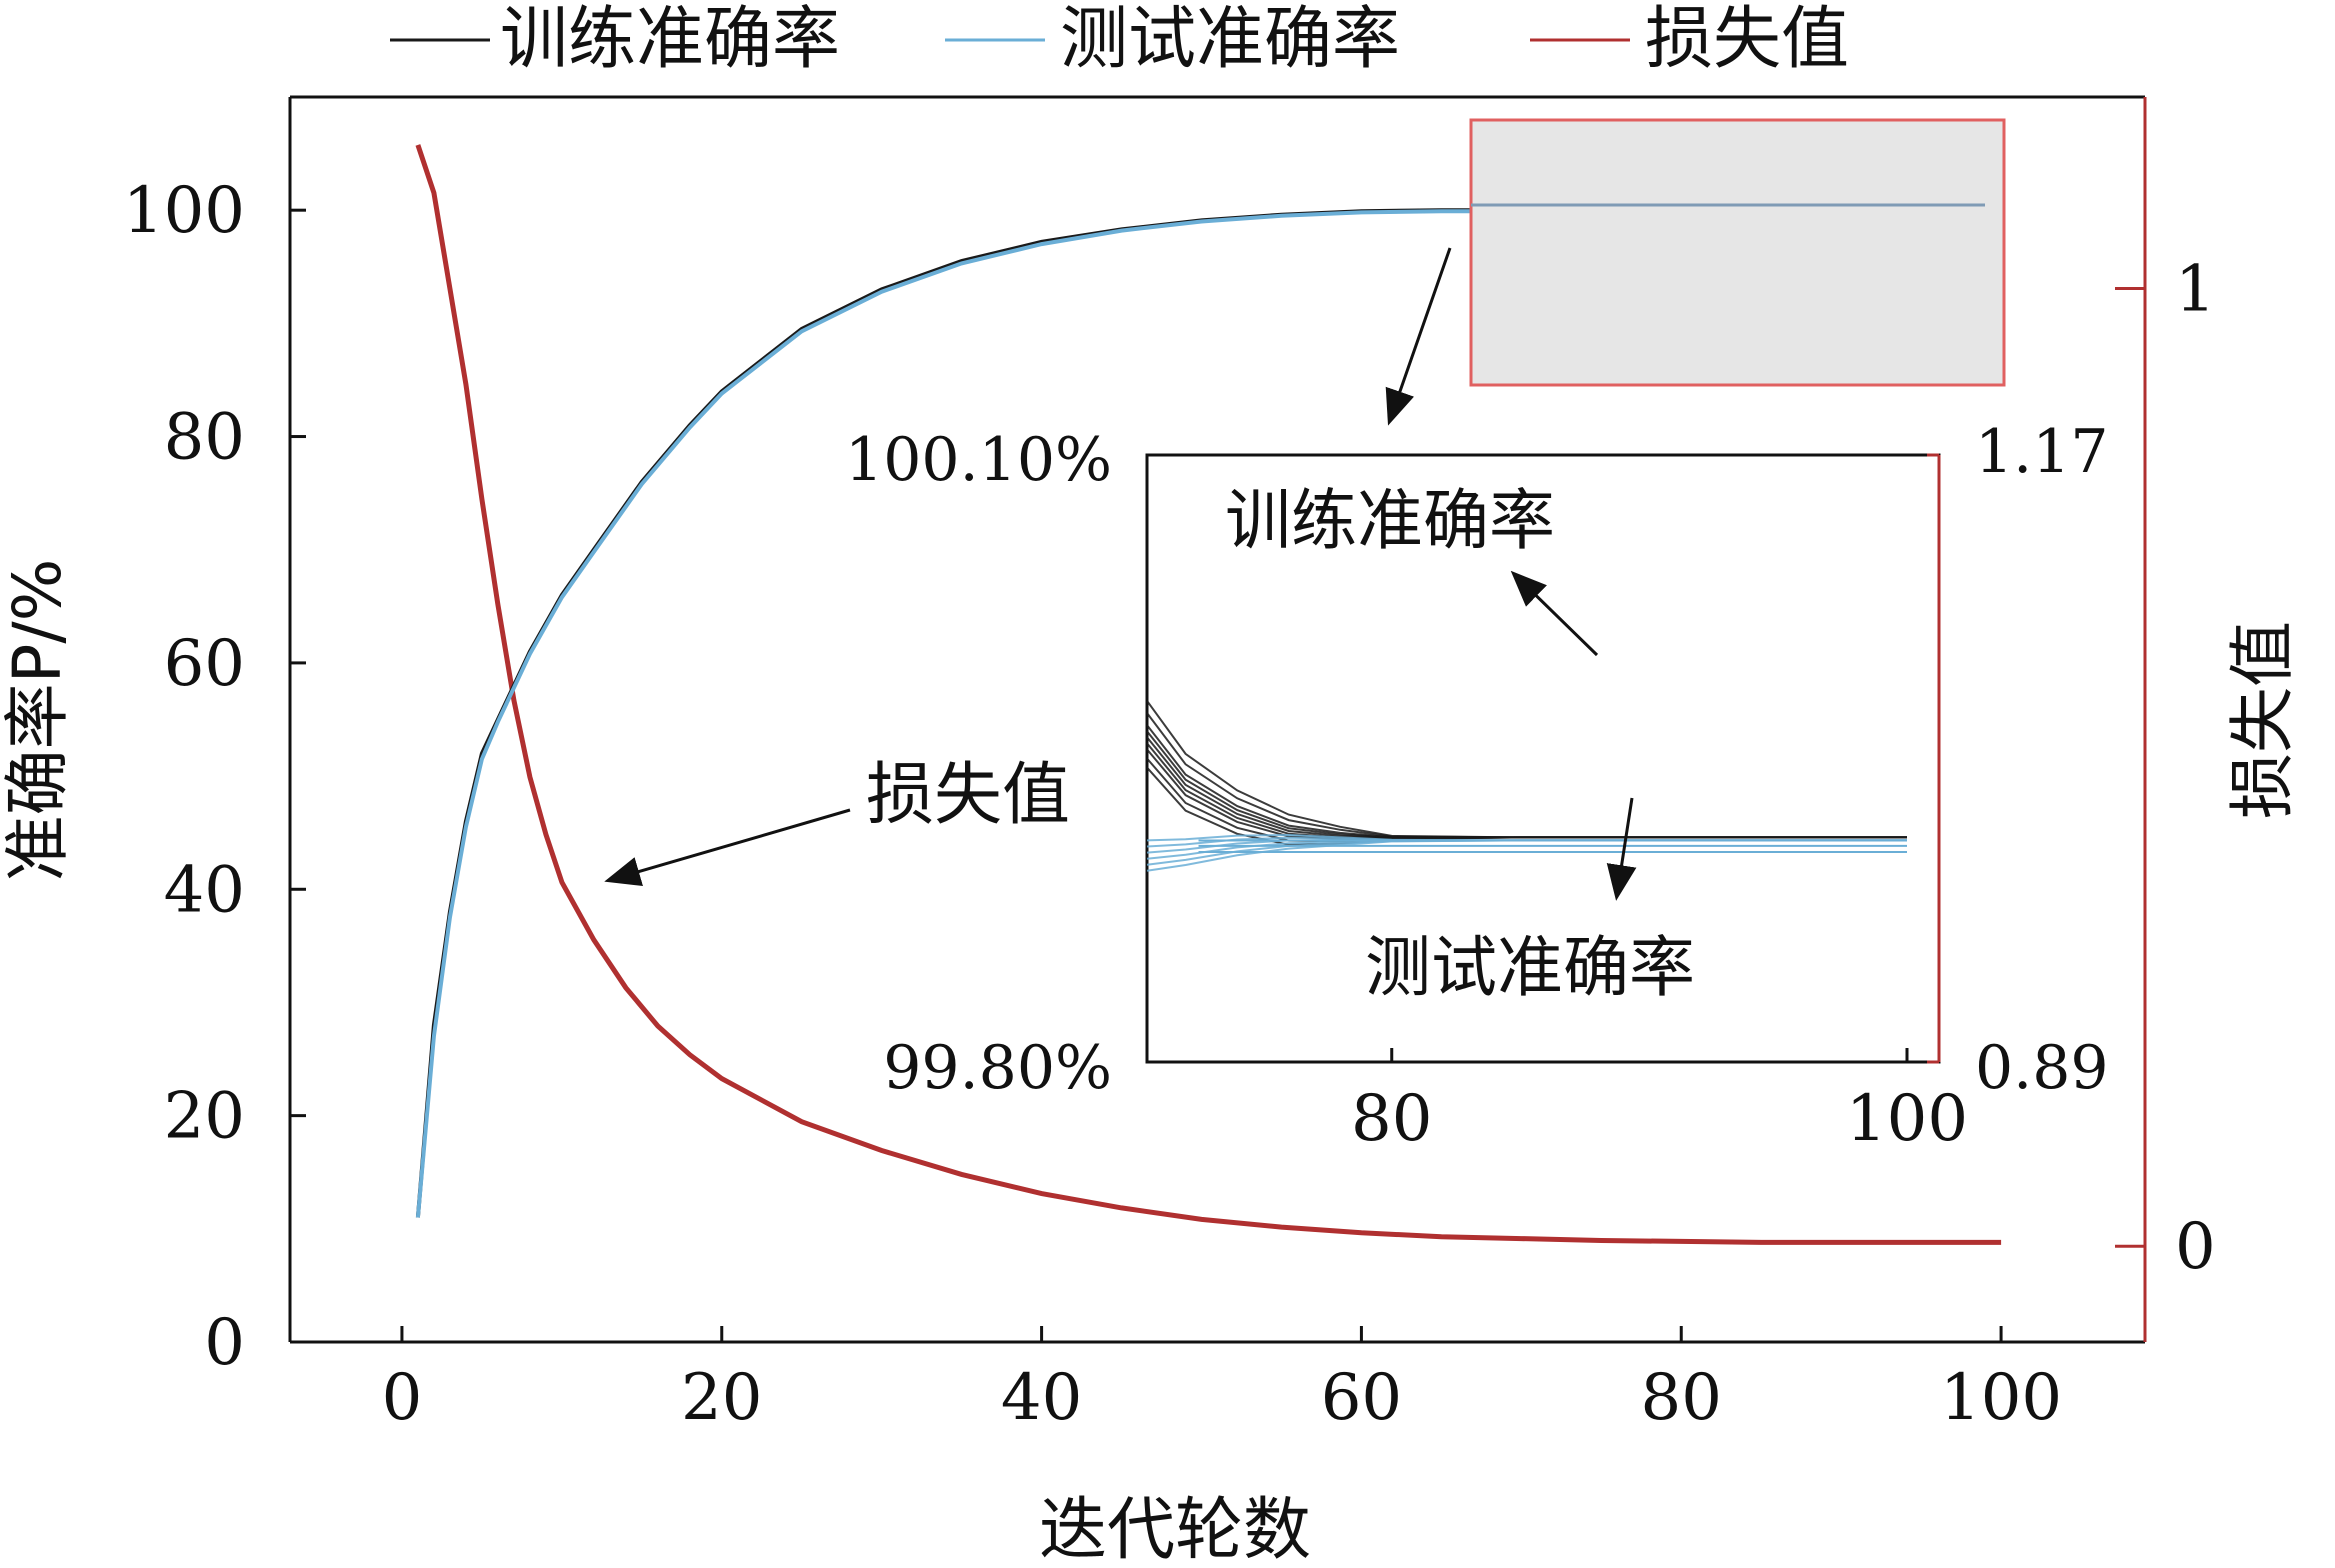 Image resolution: width=2335 pixels, height=1568 pixels. Describe the element at coordinates (1907, 1119) in the screenshot. I see `inset-x-tick-label: 100` at that location.